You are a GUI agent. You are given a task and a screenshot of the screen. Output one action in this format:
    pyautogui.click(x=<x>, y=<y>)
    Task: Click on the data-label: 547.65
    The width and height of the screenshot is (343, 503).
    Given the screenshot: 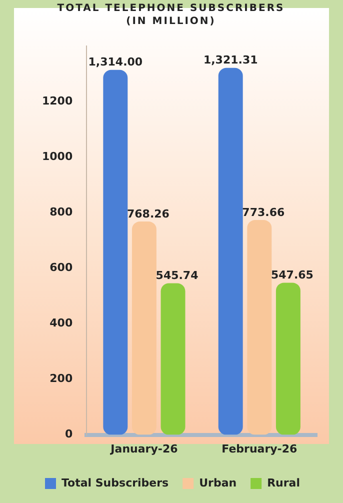 What is the action you would take?
    pyautogui.click(x=292, y=275)
    